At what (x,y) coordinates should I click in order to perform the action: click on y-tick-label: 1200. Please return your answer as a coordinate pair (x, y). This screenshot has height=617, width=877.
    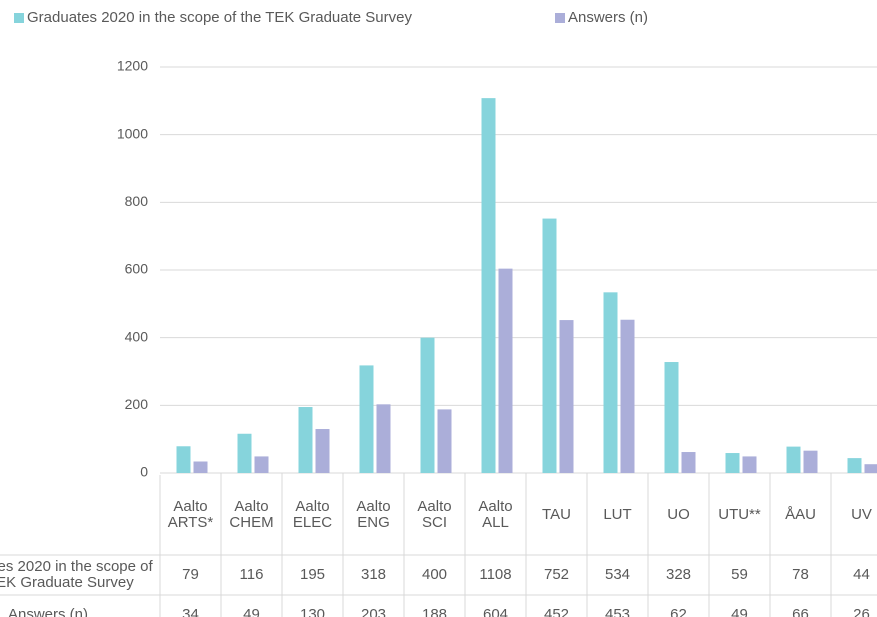
    Looking at the image, I should click on (132, 66).